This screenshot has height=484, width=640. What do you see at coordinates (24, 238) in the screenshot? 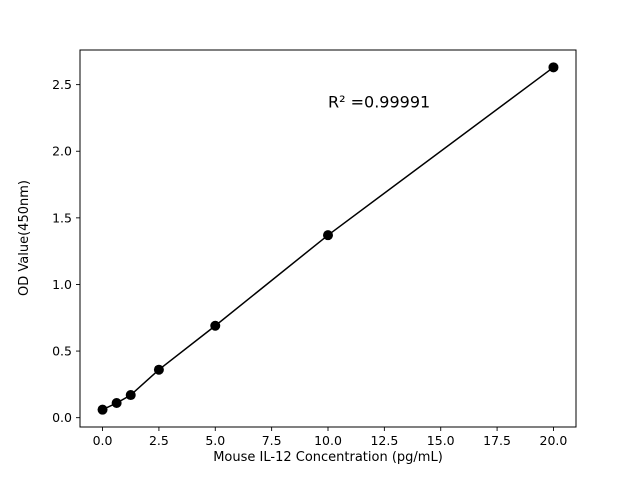
I see `y-axis-label: OD Value(450nm)` at bounding box center [24, 238].